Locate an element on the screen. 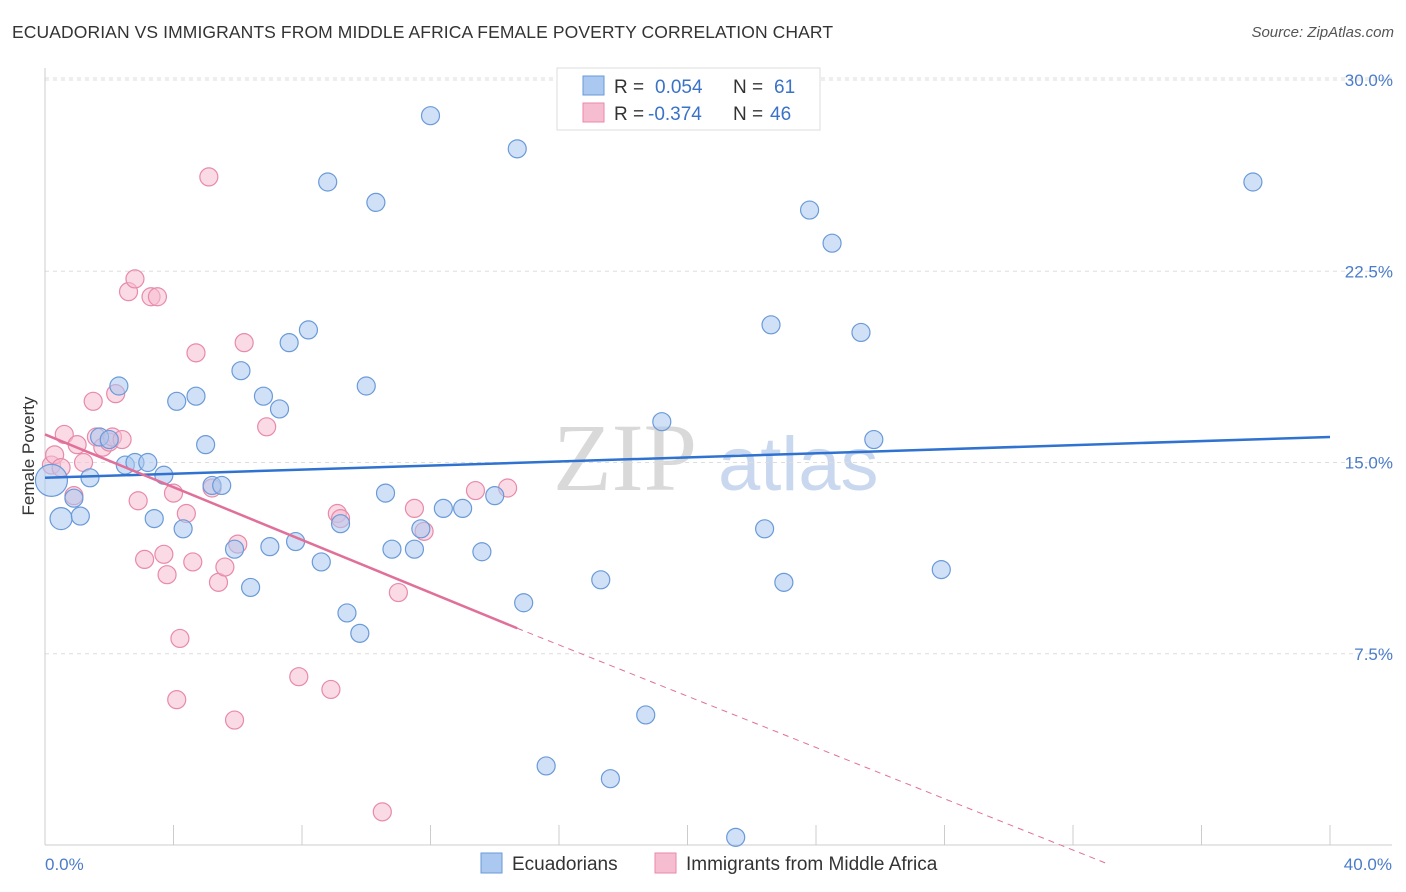 The width and height of the screenshot is (1406, 892). x-axis-ticks is located at coordinates (687, 835).